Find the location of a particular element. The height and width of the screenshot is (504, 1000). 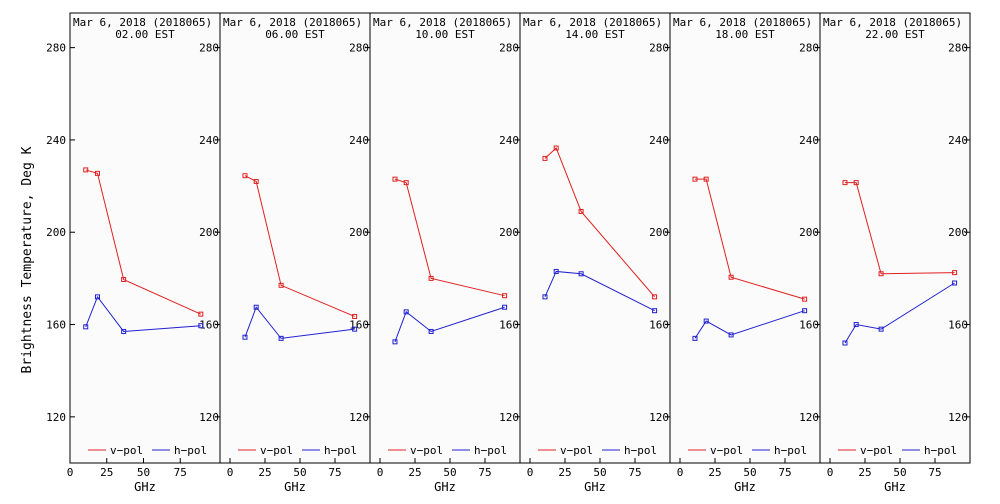

panel-subtitle: 06.00 EST is located at coordinates (295, 34).